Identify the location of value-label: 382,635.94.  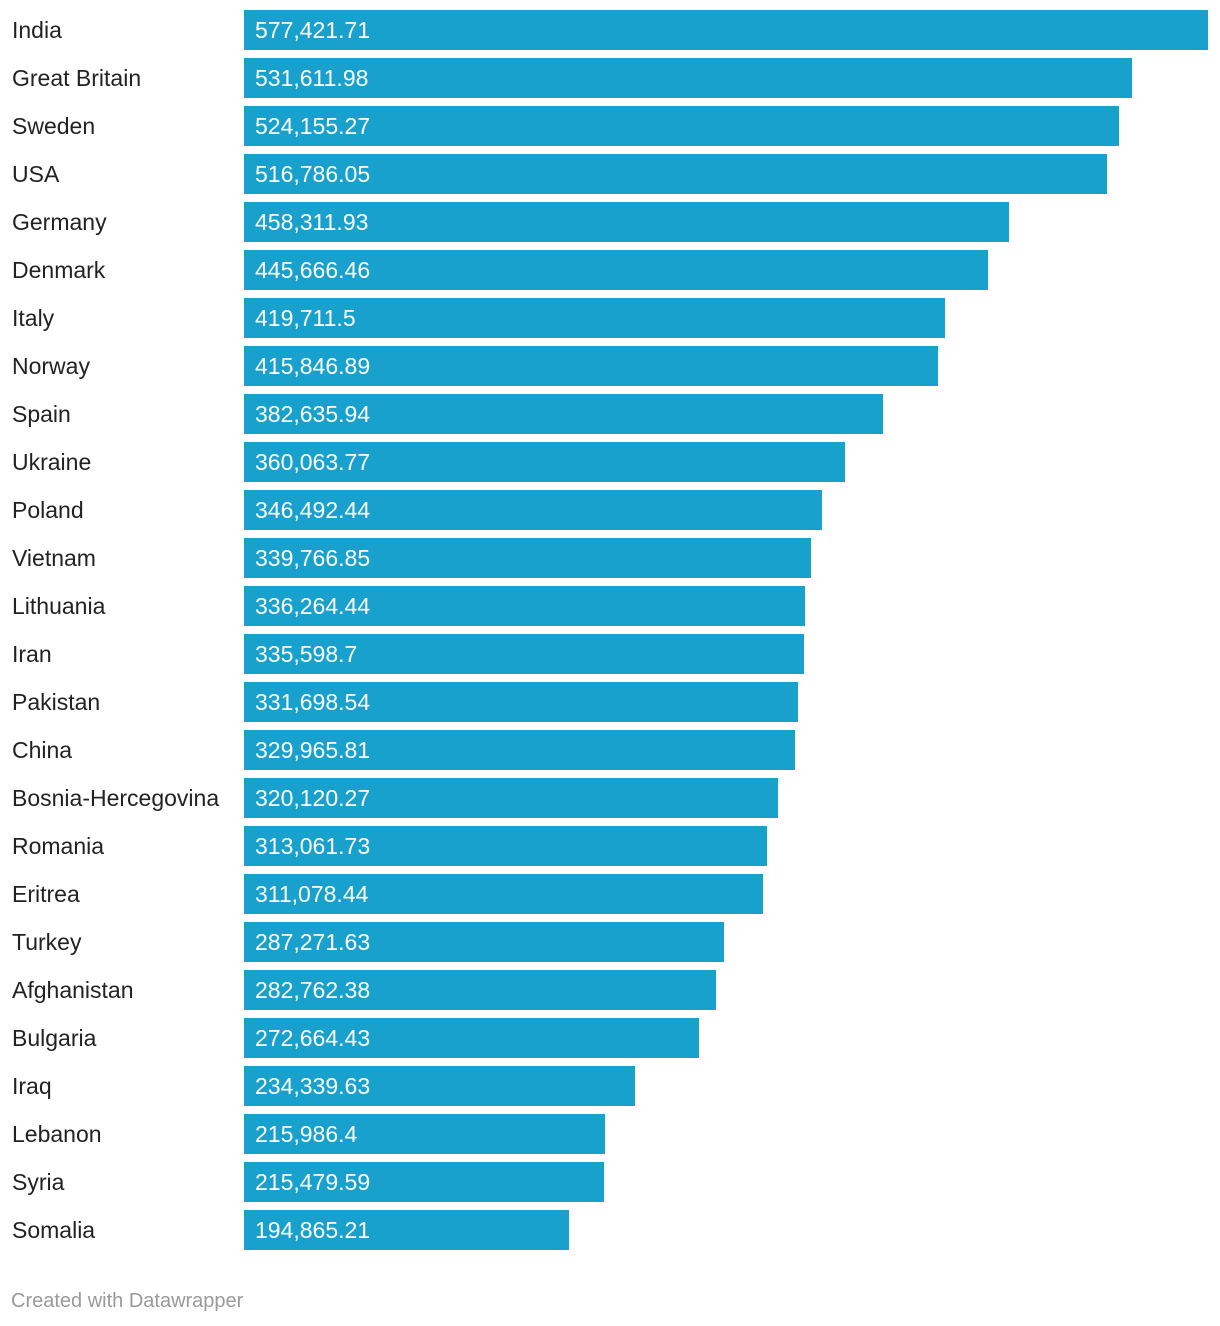
(313, 414).